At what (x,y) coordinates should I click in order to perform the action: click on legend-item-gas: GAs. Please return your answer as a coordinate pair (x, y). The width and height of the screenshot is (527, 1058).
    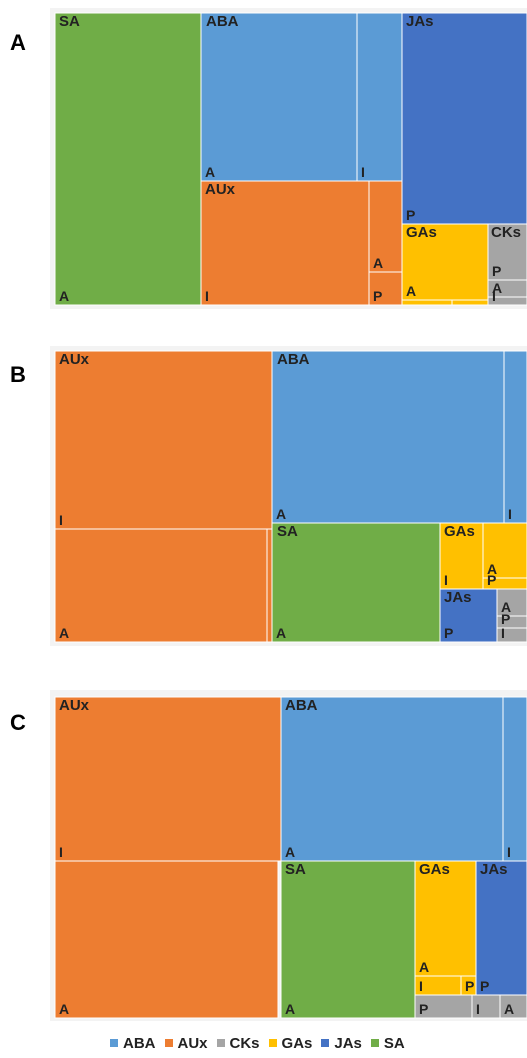
    Looking at the image, I should click on (290, 1043).